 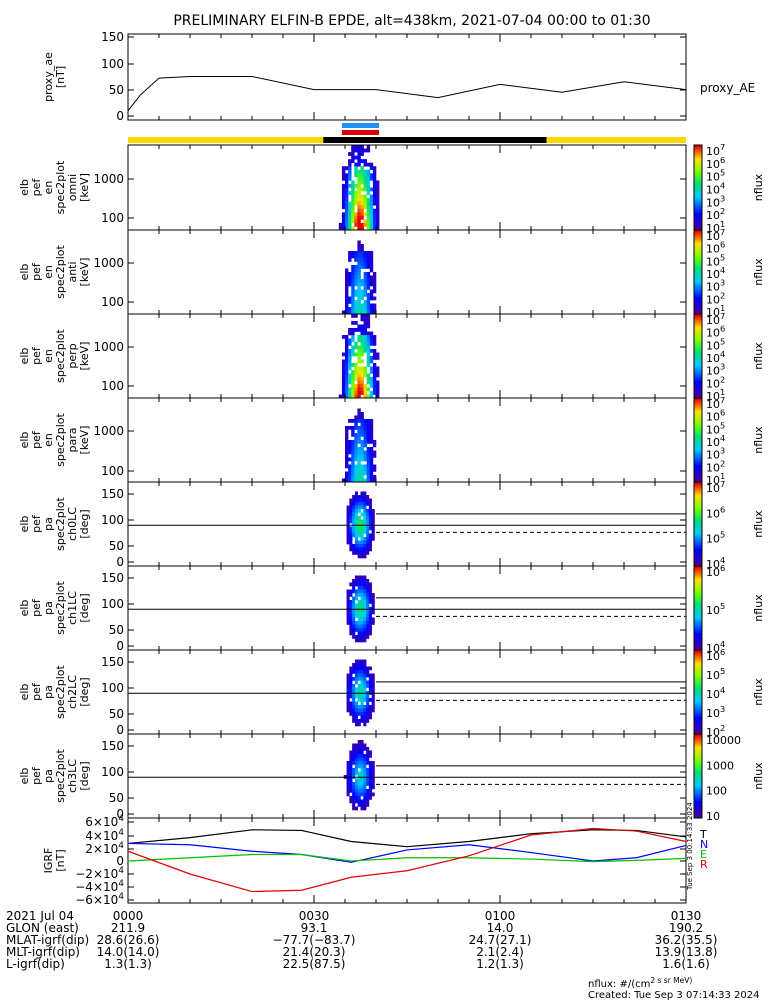 I want to click on y-axis-label: [deg], so click(x=84, y=775).